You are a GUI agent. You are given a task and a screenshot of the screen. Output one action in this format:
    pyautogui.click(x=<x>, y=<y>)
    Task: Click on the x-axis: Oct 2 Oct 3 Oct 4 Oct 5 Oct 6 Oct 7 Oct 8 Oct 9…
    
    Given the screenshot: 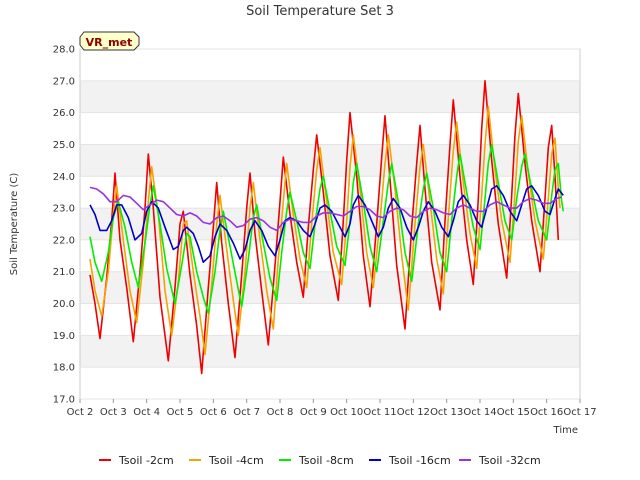 What is the action you would take?
    pyautogui.click(x=332, y=408)
    